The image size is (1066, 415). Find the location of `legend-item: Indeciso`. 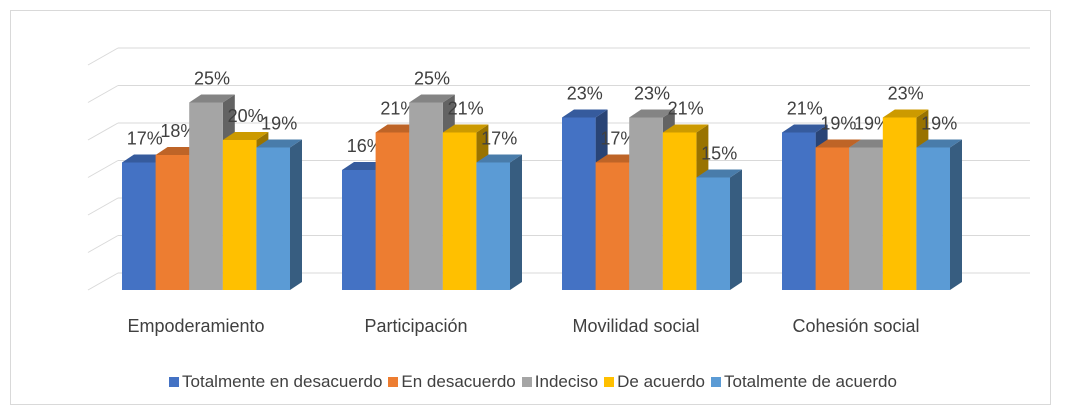

legend-item: Indeciso is located at coordinates (560, 382).